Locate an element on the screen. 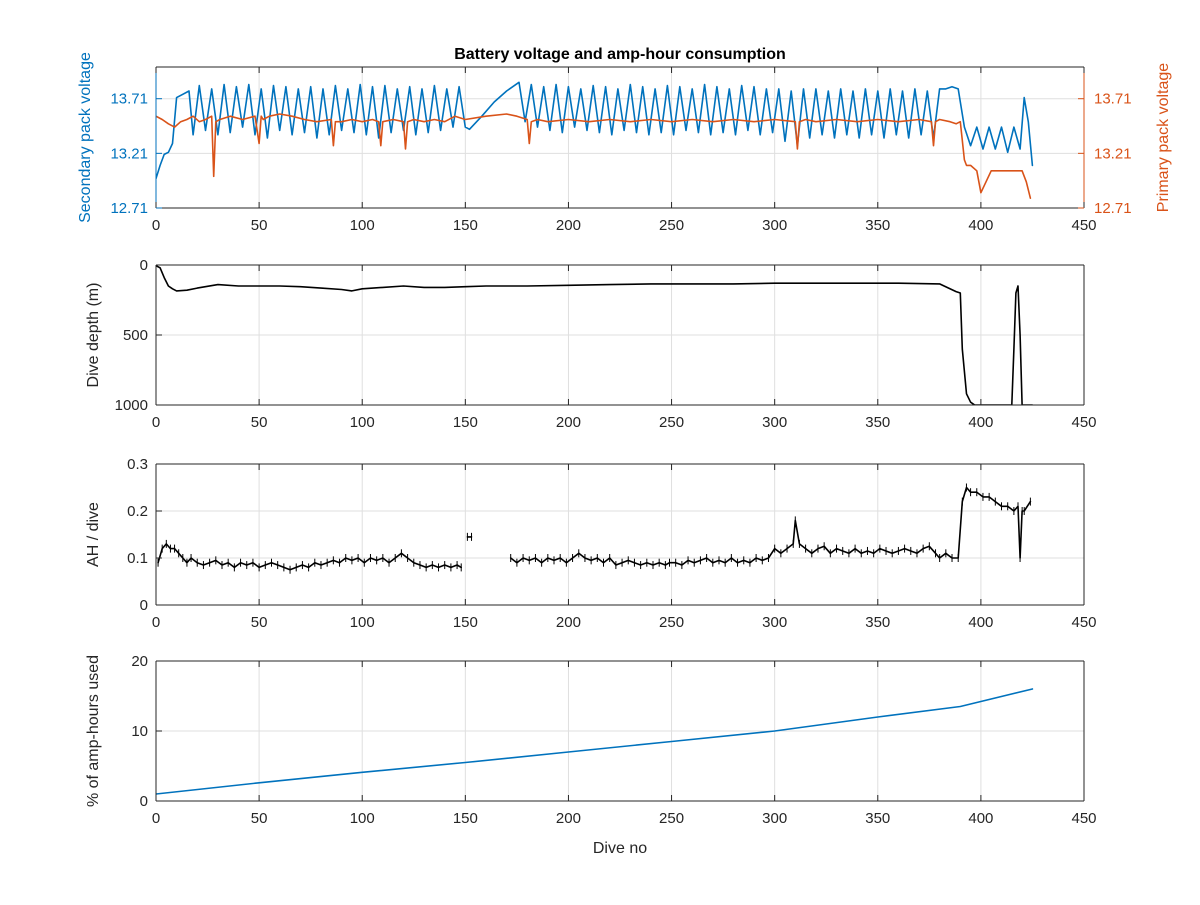 Image resolution: width=1200 pixels, height=905 pixels. y-tick-label: 20 is located at coordinates (139, 661).